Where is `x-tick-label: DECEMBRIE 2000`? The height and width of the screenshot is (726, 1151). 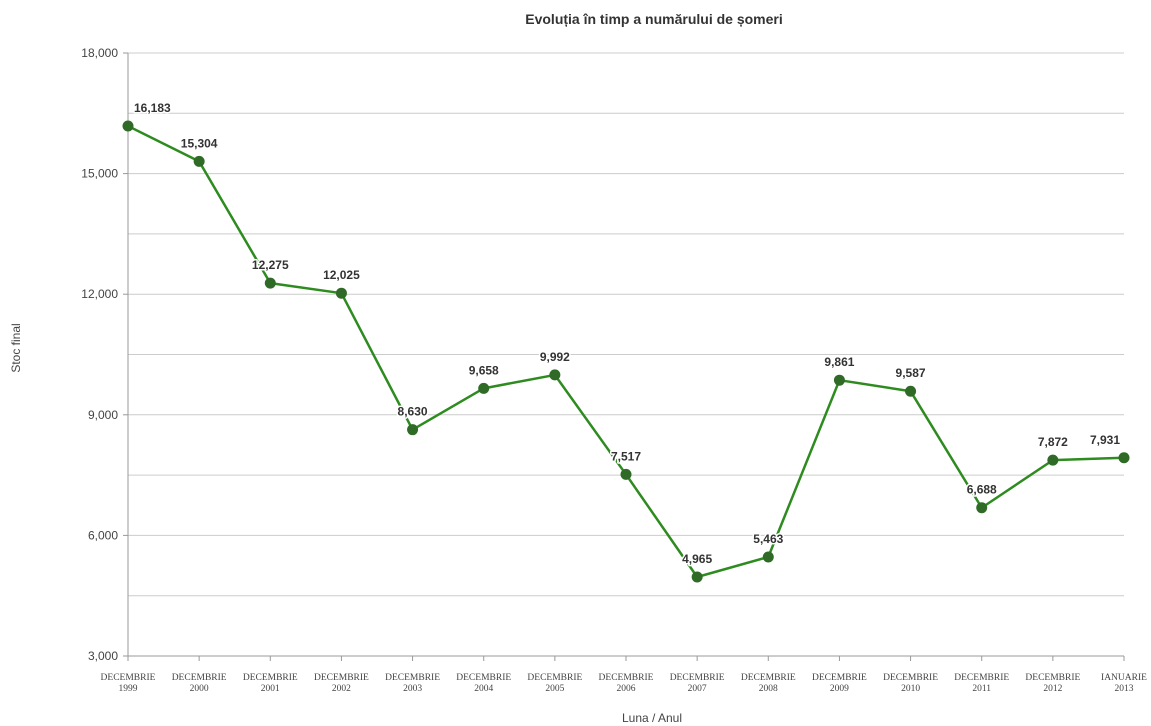
x-tick-label: DECEMBRIE 2000 is located at coordinates (199, 683).